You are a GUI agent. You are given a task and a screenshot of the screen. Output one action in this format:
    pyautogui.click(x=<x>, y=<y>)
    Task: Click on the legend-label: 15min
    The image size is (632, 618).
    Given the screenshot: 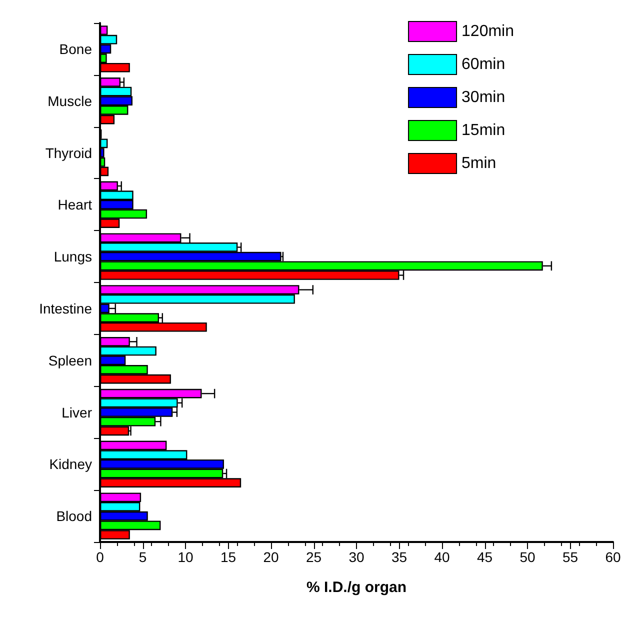 What is the action you would take?
    pyautogui.click(x=484, y=130)
    